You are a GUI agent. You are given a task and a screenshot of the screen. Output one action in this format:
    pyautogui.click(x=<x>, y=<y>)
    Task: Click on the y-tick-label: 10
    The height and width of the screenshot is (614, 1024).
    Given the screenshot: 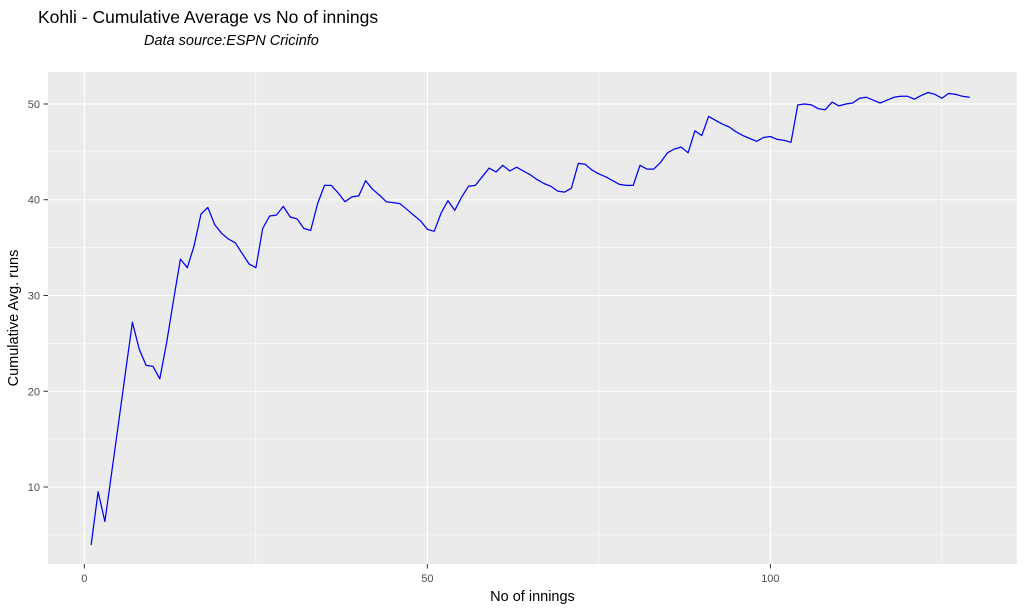 What is the action you would take?
    pyautogui.click(x=34, y=488)
    